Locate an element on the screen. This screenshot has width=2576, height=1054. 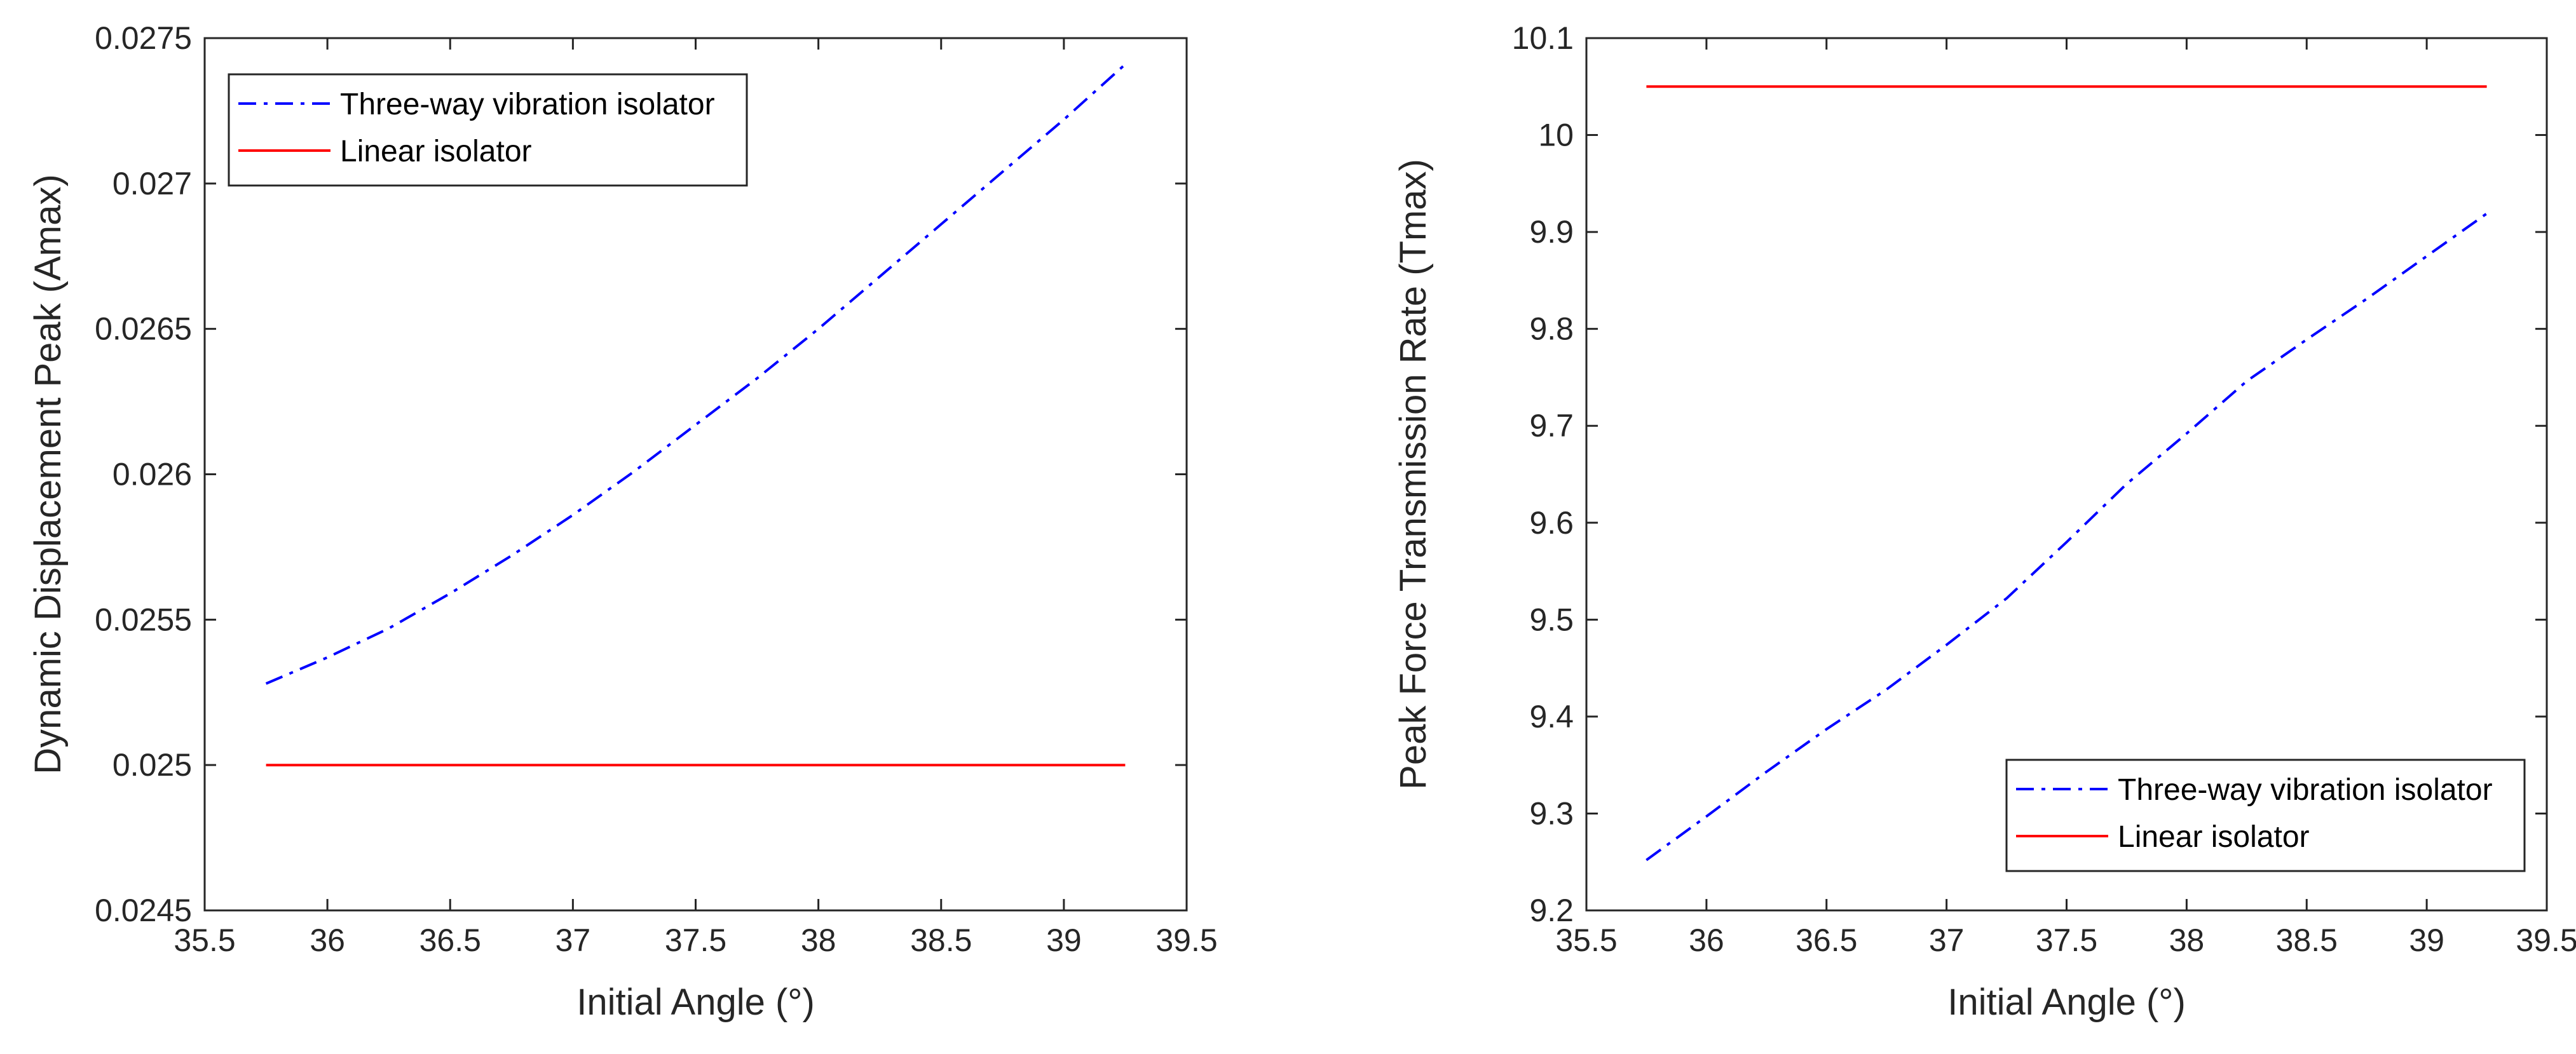
y-axis-title: Dynamic Displacement Peak (Amax) is located at coordinates (48, 474).